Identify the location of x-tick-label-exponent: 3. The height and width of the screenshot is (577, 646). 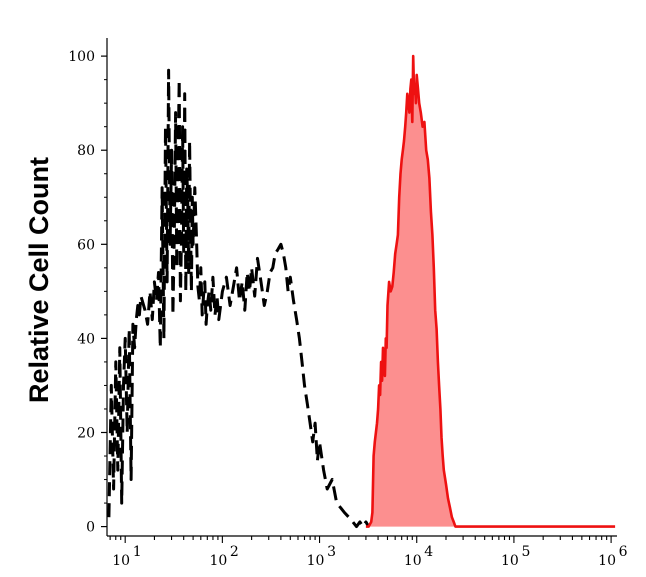
(331, 552).